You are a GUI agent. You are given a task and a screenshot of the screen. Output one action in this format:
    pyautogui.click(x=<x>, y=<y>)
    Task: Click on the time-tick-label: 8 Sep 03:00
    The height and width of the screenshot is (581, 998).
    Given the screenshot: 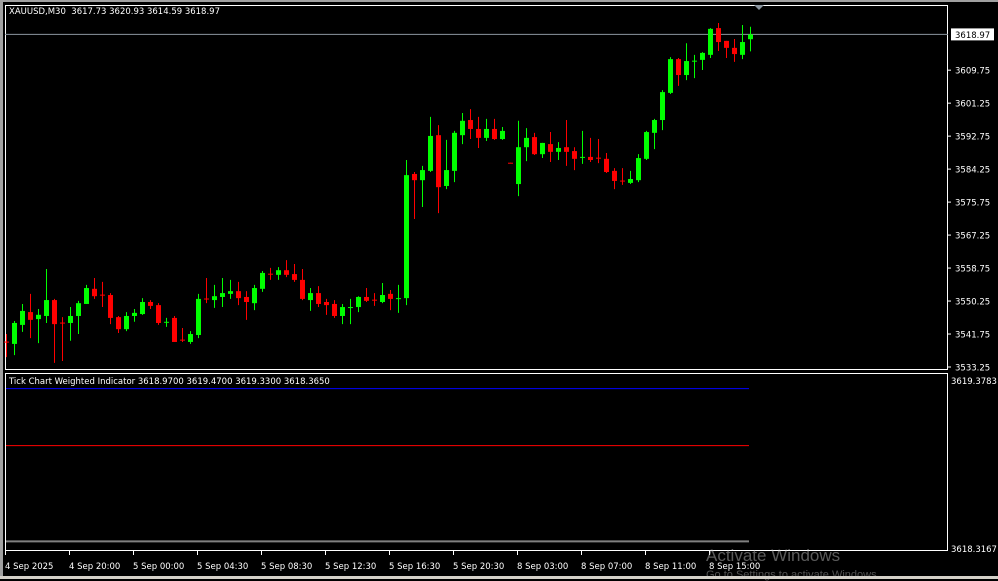 What is the action you would take?
    pyautogui.click(x=542, y=567)
    